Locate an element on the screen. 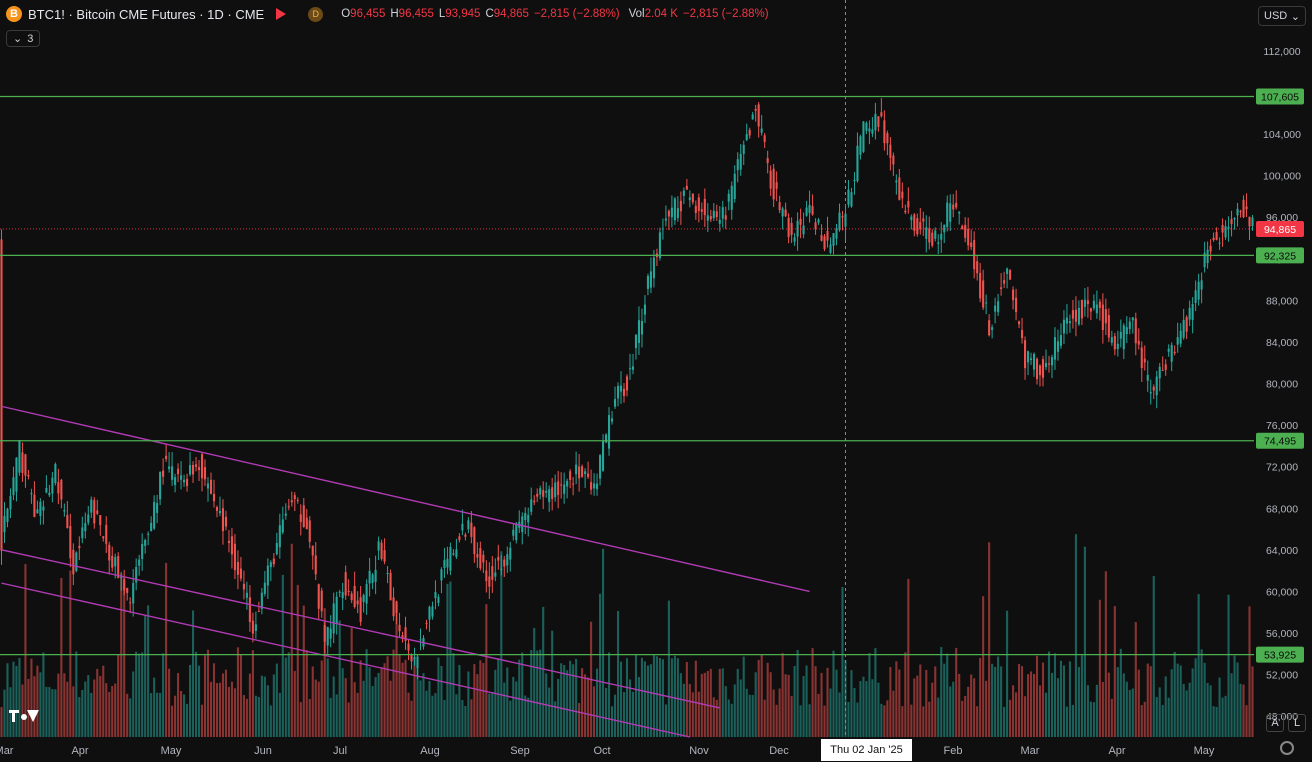 This screenshot has width=1312, height=762. x-tick-label: Oct is located at coordinates (601, 751).